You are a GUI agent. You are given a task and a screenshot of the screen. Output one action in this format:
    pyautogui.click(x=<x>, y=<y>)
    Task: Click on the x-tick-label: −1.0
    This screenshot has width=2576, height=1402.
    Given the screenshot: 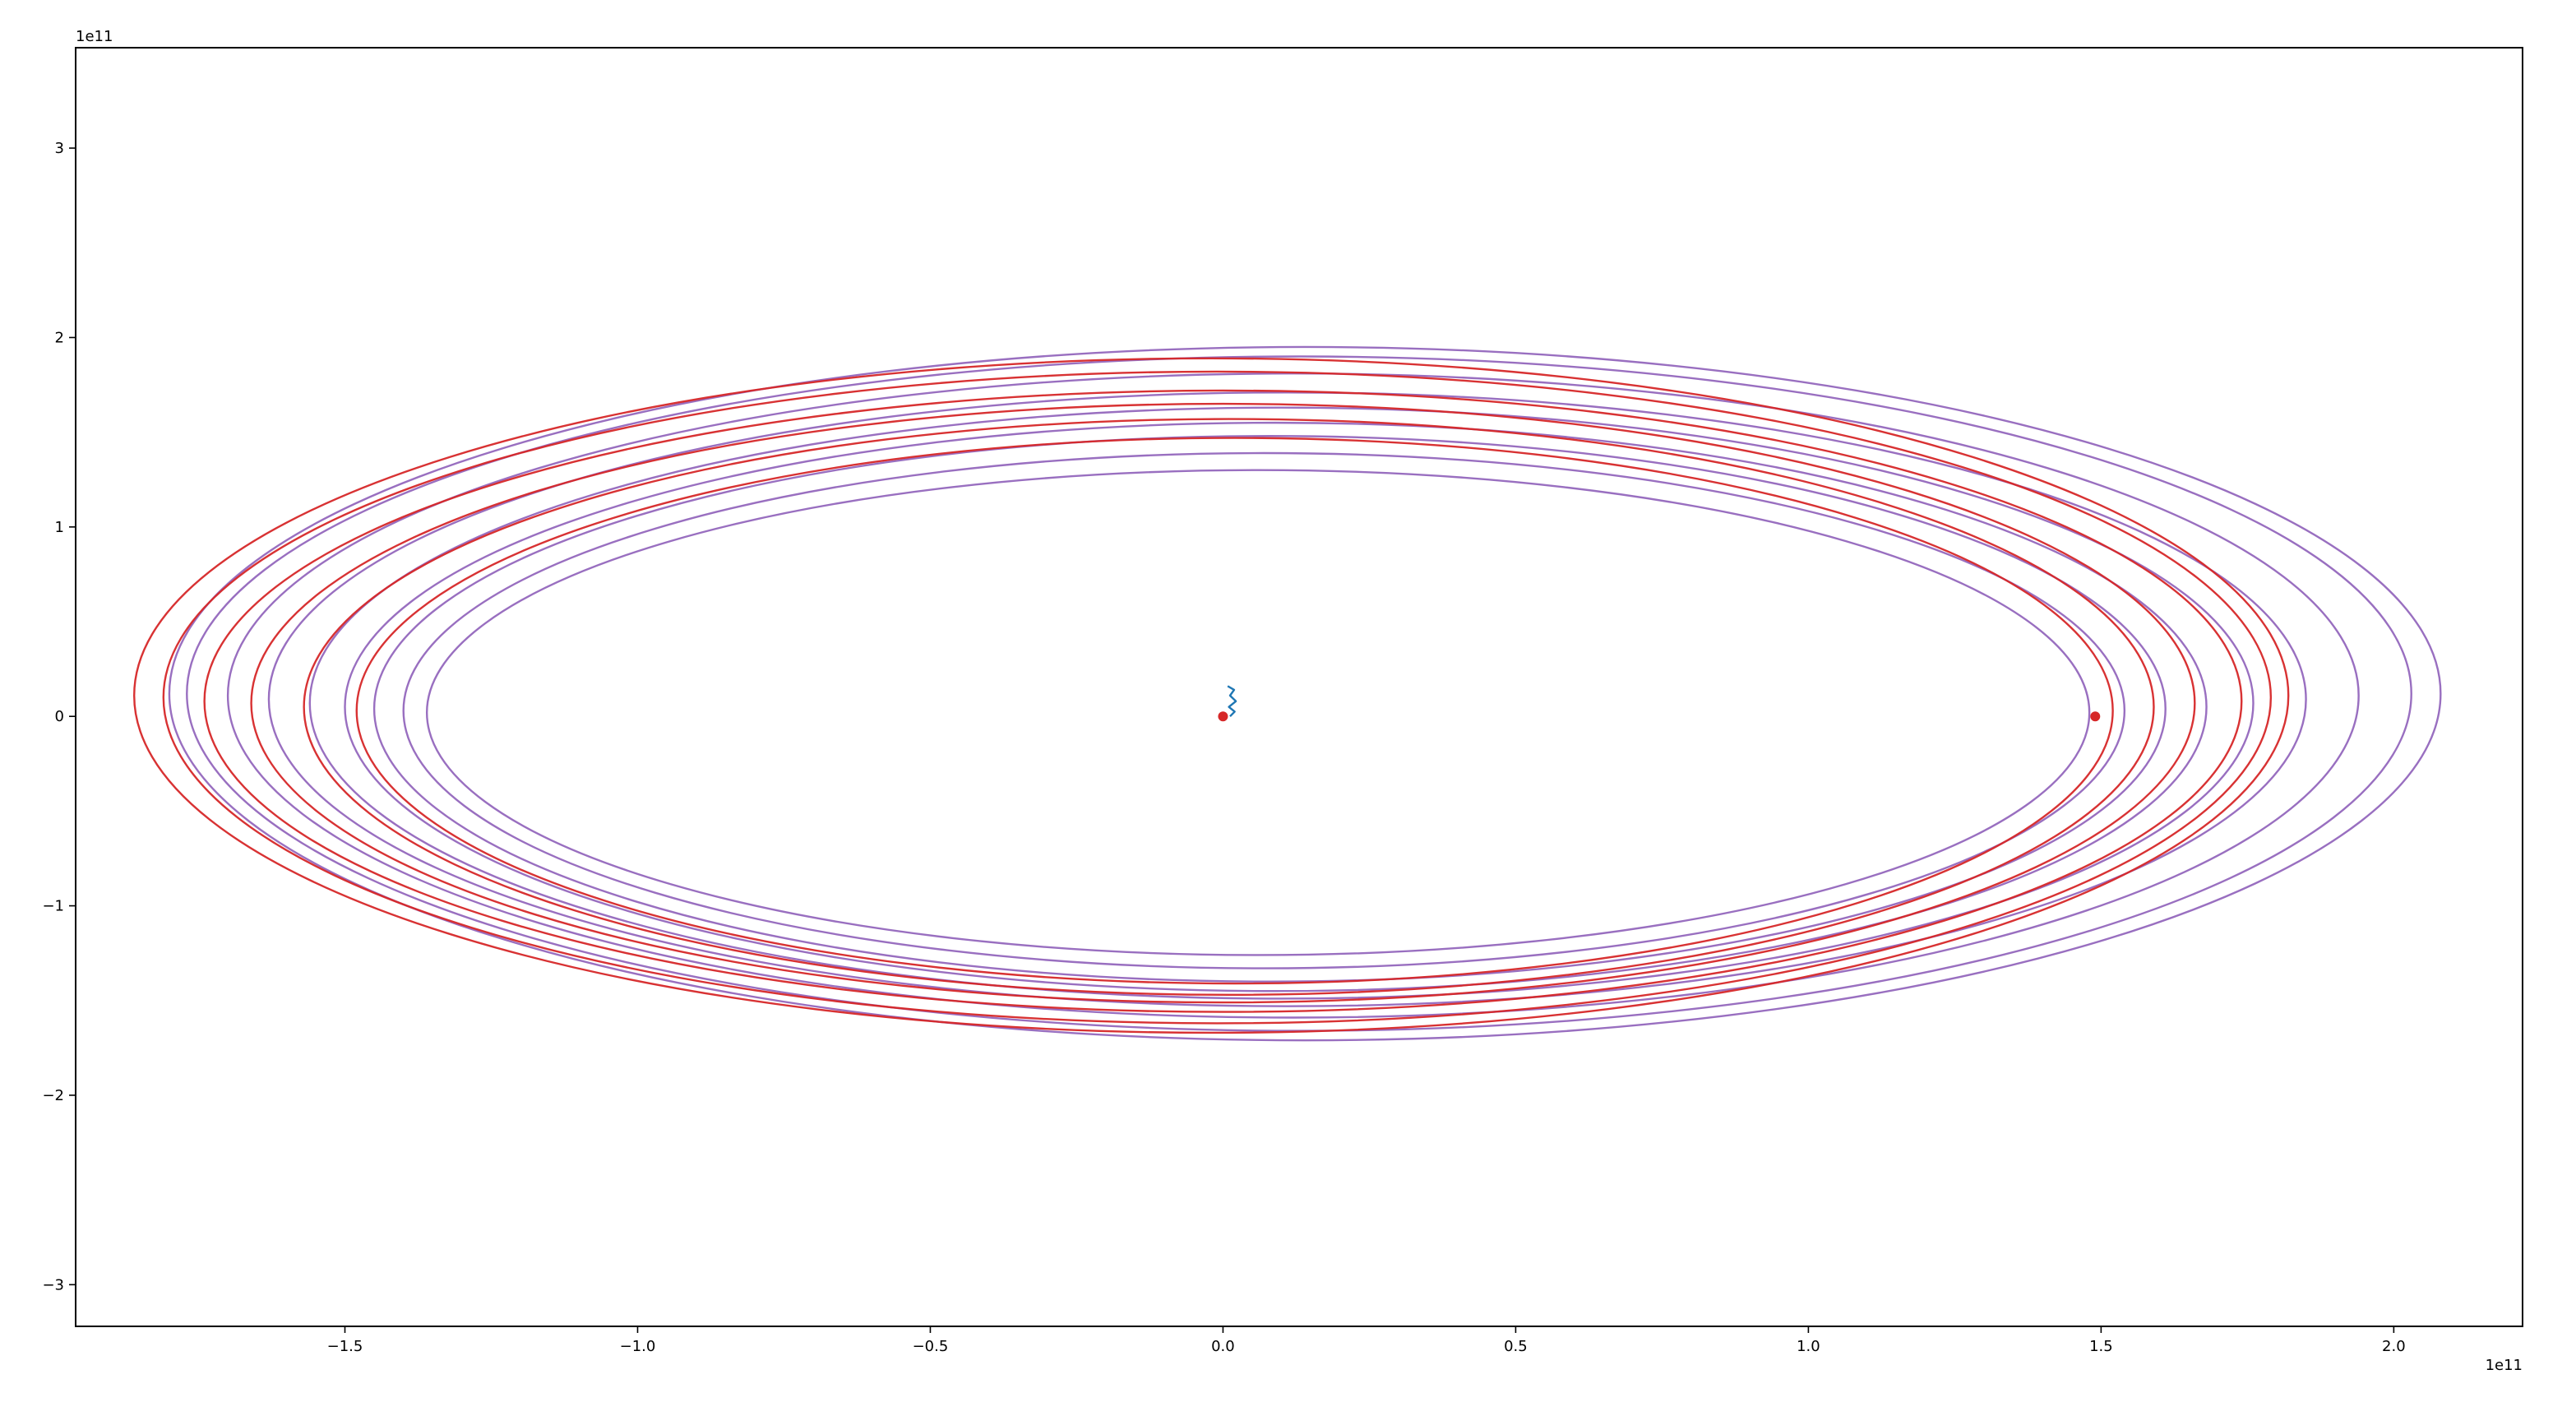 What is the action you would take?
    pyautogui.click(x=638, y=1346)
    